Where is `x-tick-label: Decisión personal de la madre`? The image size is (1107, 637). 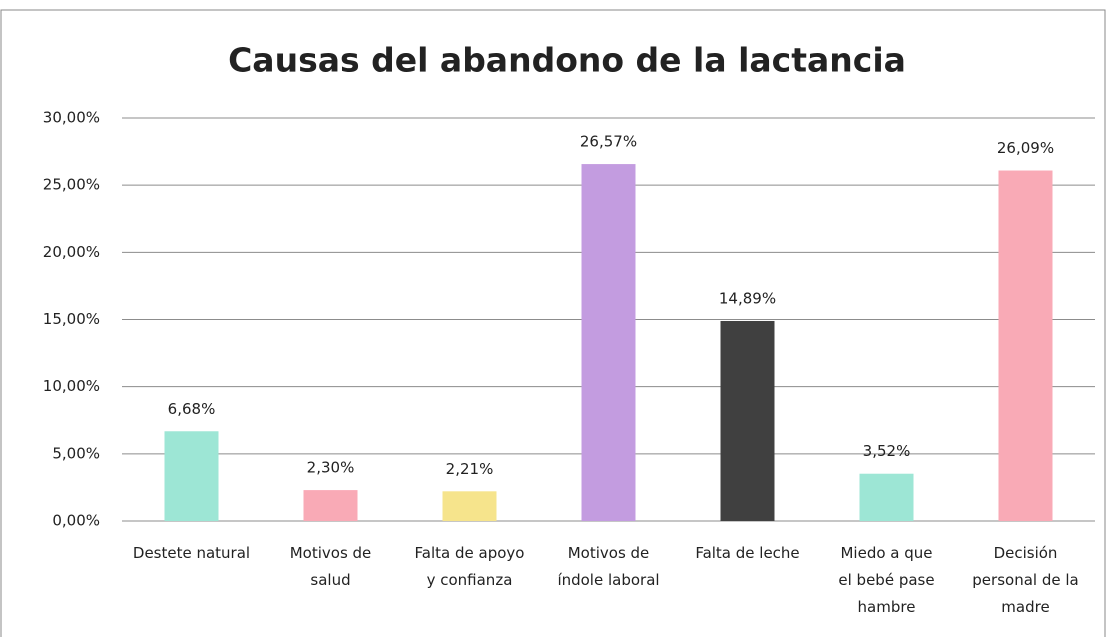
x-tick-label: Decisión personal de la madre is located at coordinates (1025, 580).